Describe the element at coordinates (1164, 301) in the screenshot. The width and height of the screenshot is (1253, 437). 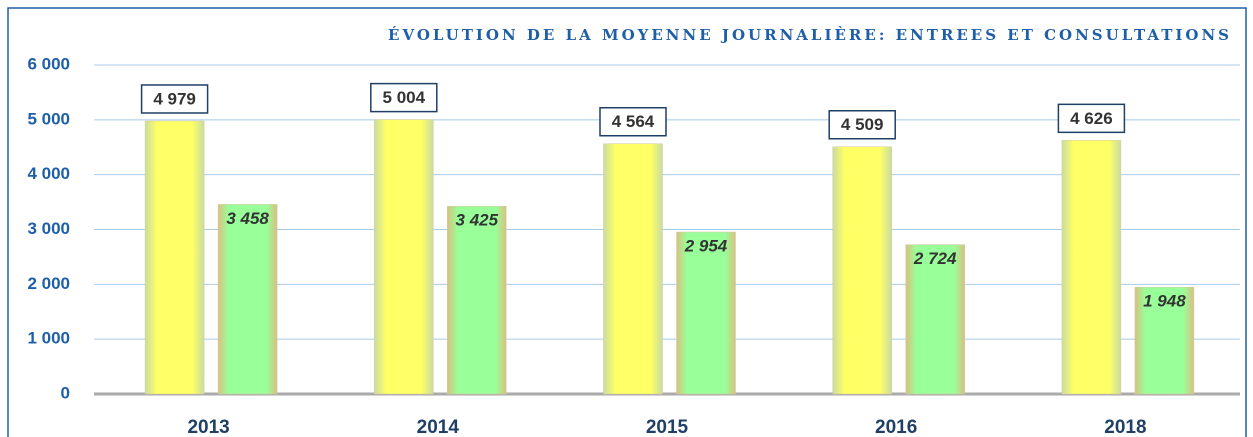
I see `value-label: 1 948` at that location.